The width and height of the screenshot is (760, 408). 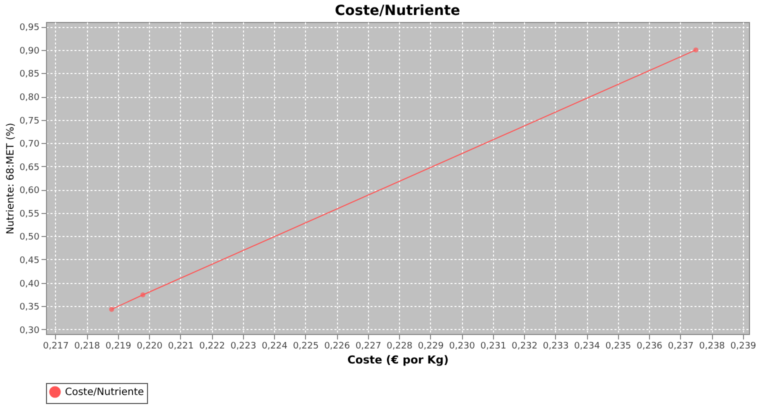 I want to click on x-tick-label: 0,226, so click(x=337, y=347).